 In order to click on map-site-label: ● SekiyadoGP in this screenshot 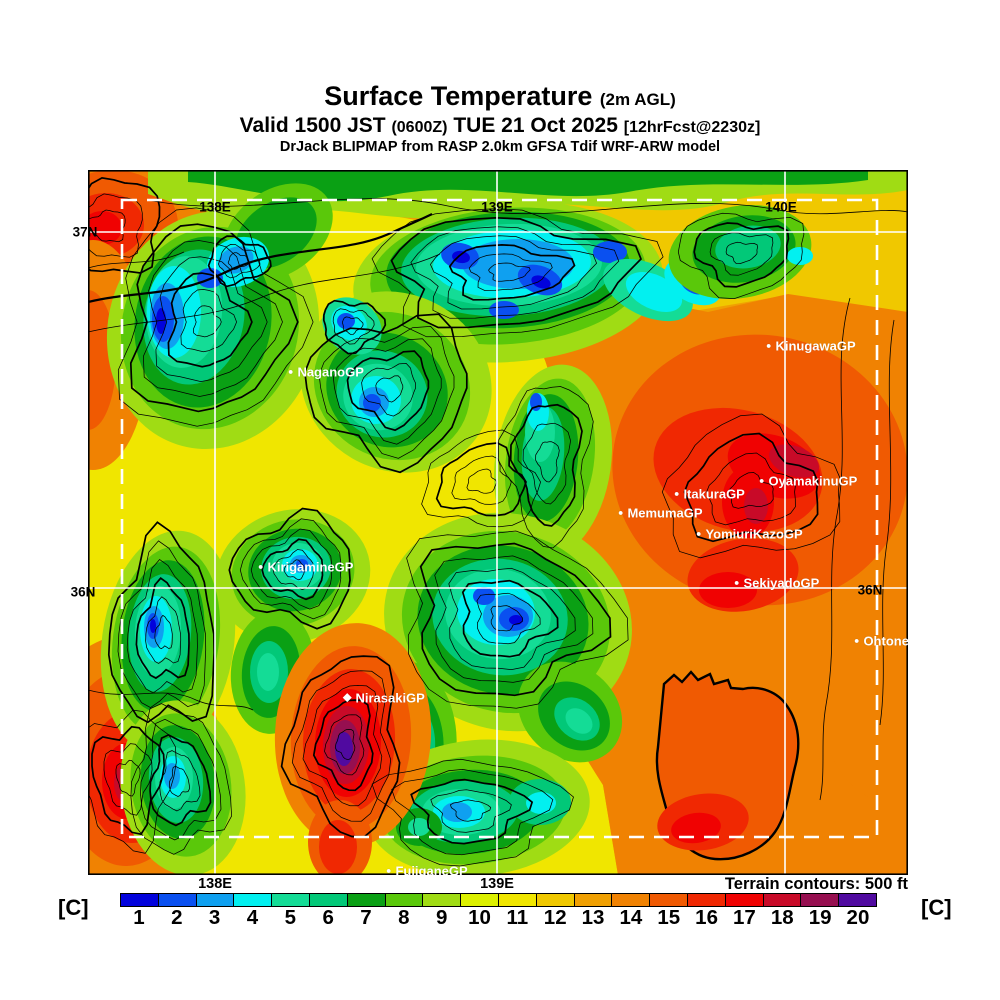, I will do `click(776, 583)`.